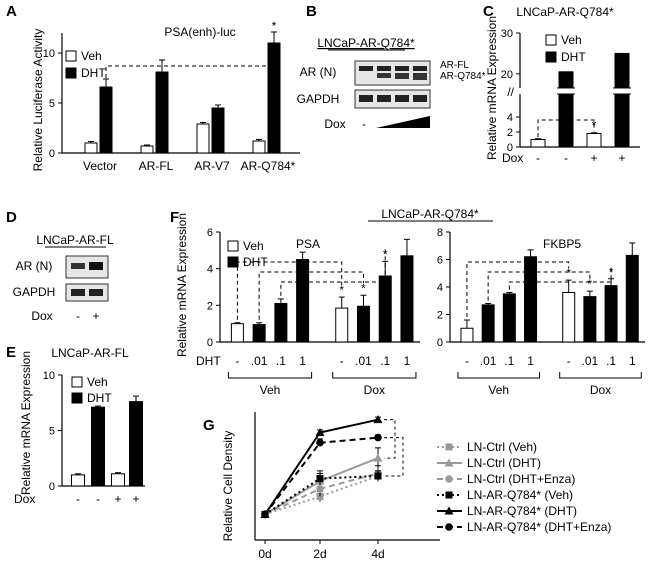  What do you see at coordinates (593, 158) in the screenshot?
I see `dox-value: +` at bounding box center [593, 158].